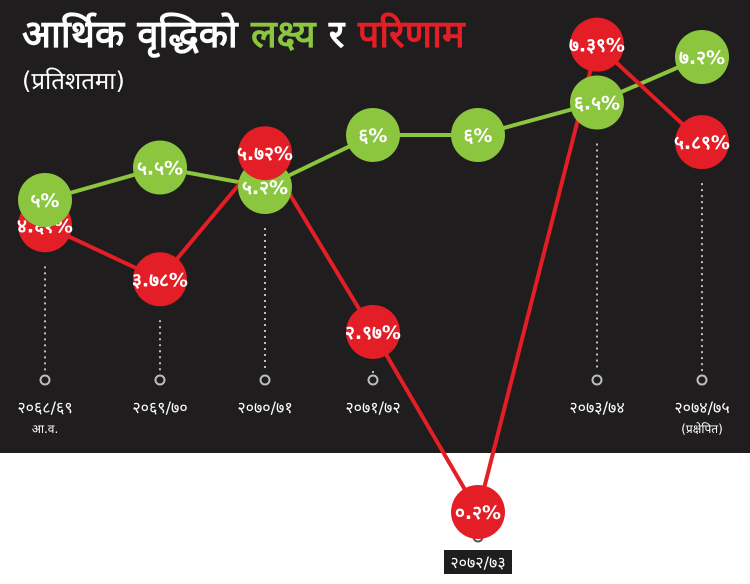 The width and height of the screenshot is (750, 584). I want to click on result-data-label: ५.८९%, so click(702, 143).